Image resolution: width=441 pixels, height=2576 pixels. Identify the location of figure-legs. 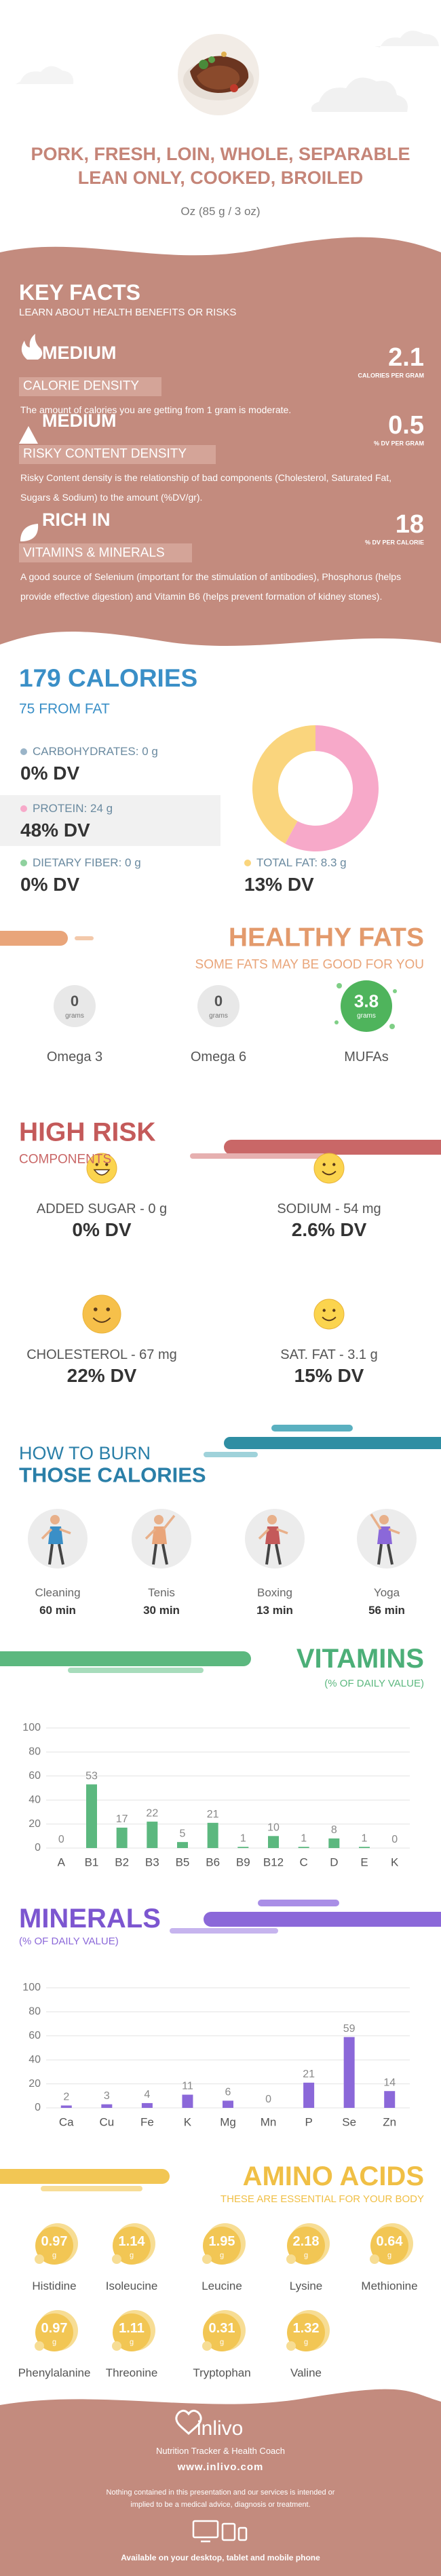
(56, 1554).